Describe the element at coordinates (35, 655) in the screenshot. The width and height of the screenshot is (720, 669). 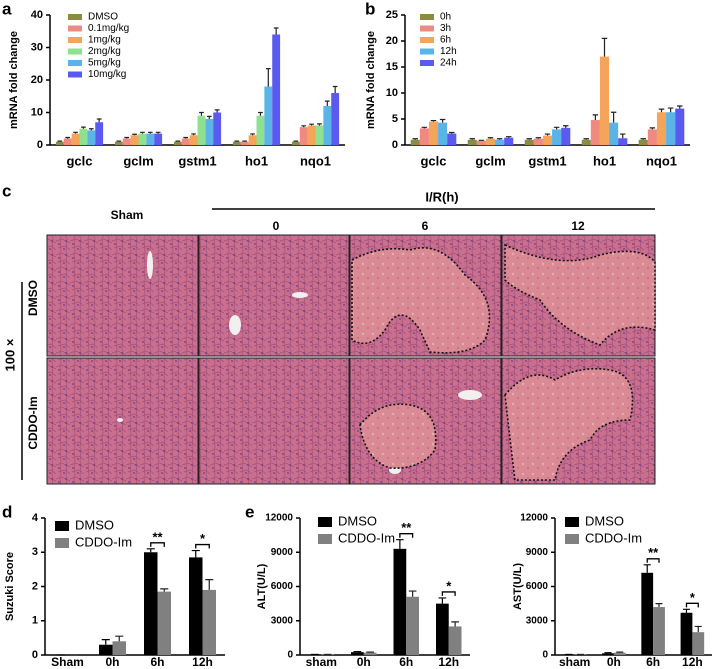
I see `y-tick-label: 0` at that location.